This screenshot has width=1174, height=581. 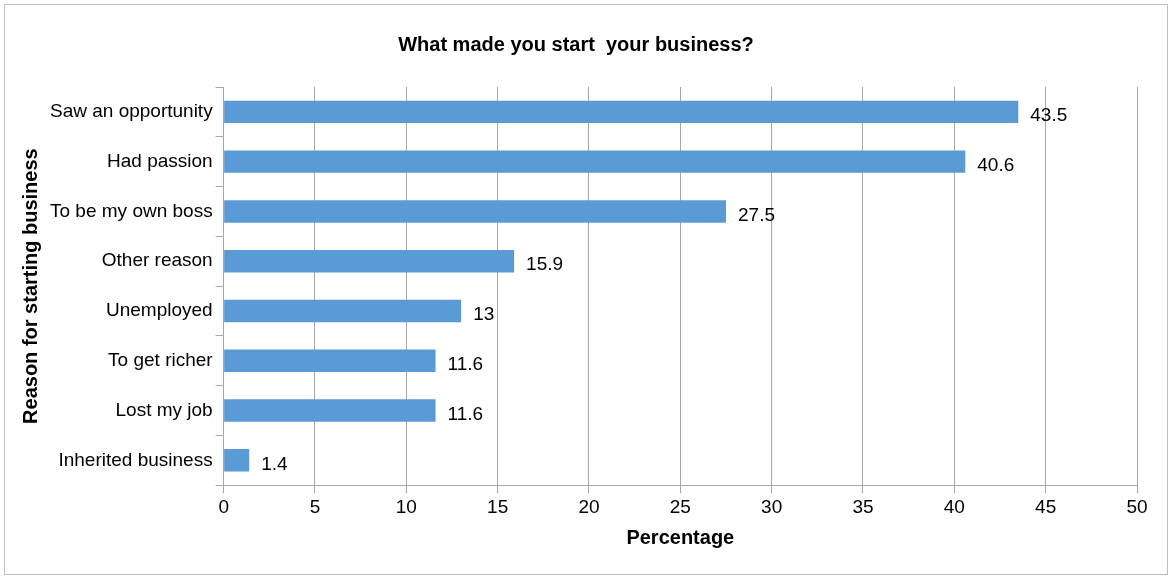 I want to click on x-tick-label: 20, so click(x=589, y=506).